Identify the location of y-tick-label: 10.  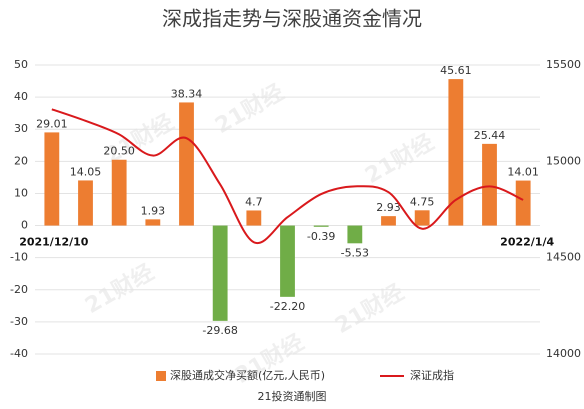
(21, 192).